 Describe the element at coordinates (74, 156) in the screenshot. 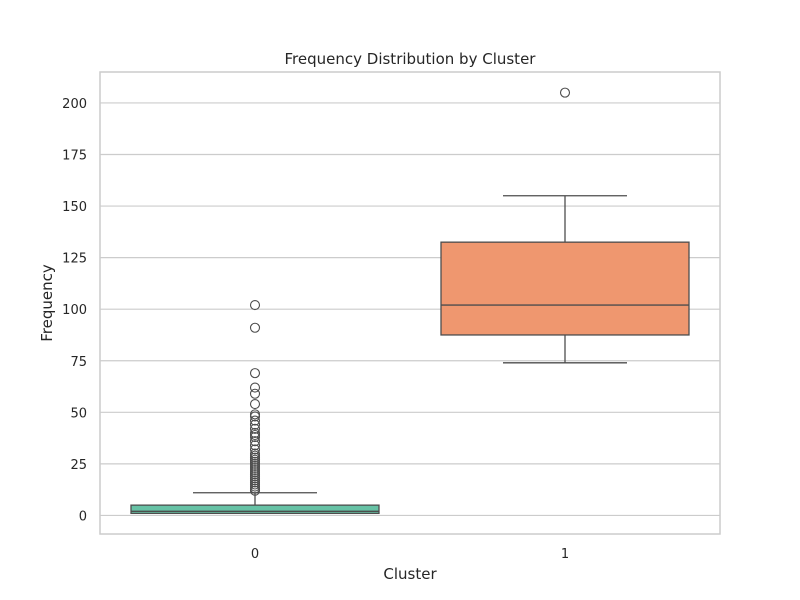

I see `y-tick-label: 175` at that location.